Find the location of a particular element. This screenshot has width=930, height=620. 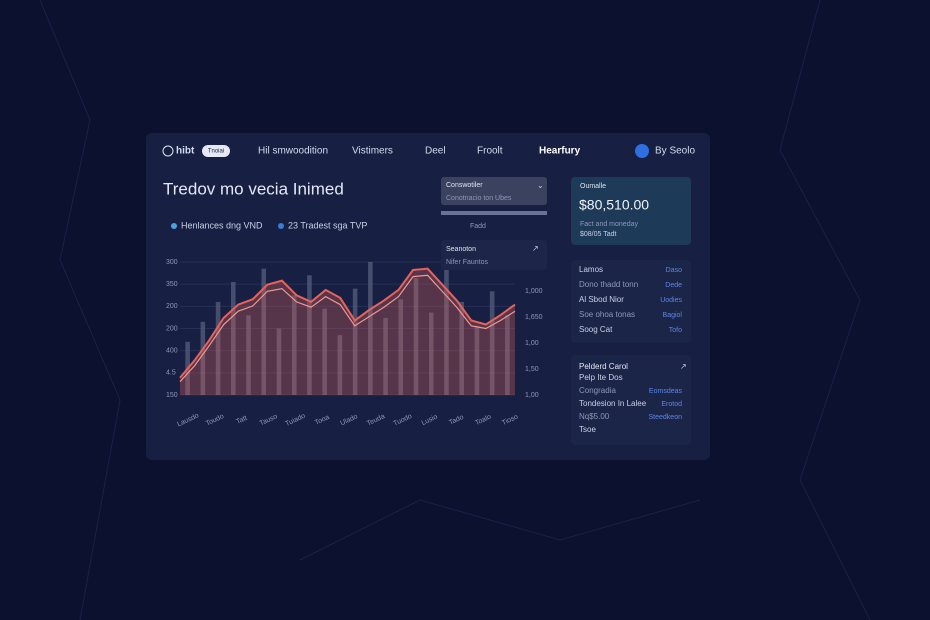

dropdown-sub: Conotnacio ton Ubes is located at coordinates (479, 198).